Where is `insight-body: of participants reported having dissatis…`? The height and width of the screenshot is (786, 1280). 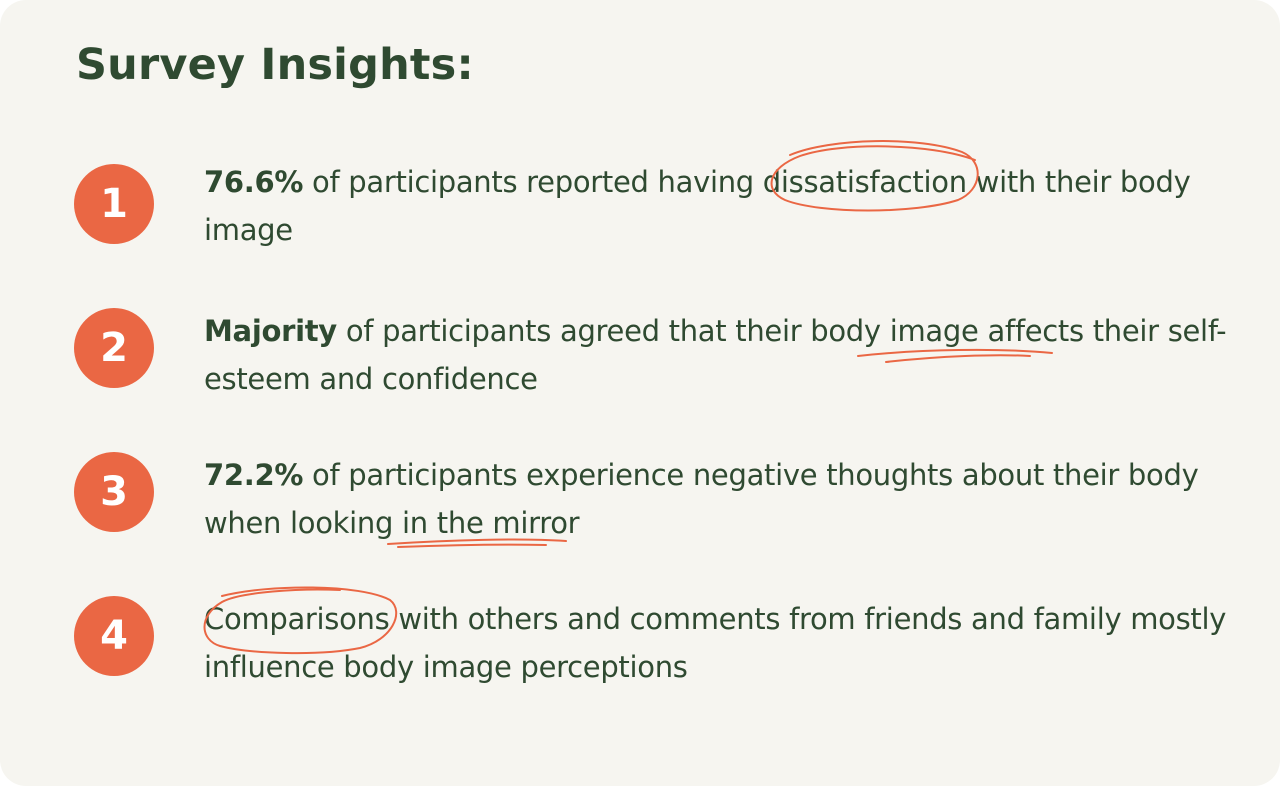
insight-body: of participants reported having dissatis… is located at coordinates (697, 206).